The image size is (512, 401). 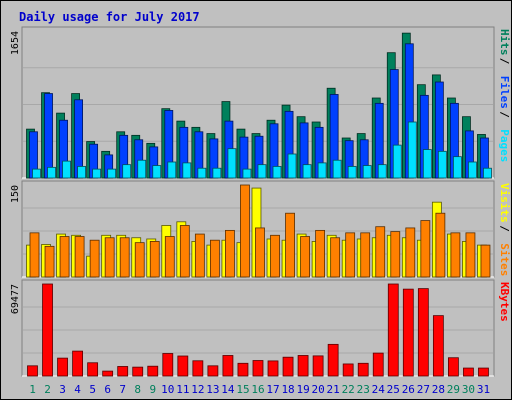 I want to click on day-label-4: 4, so click(x=77, y=389).